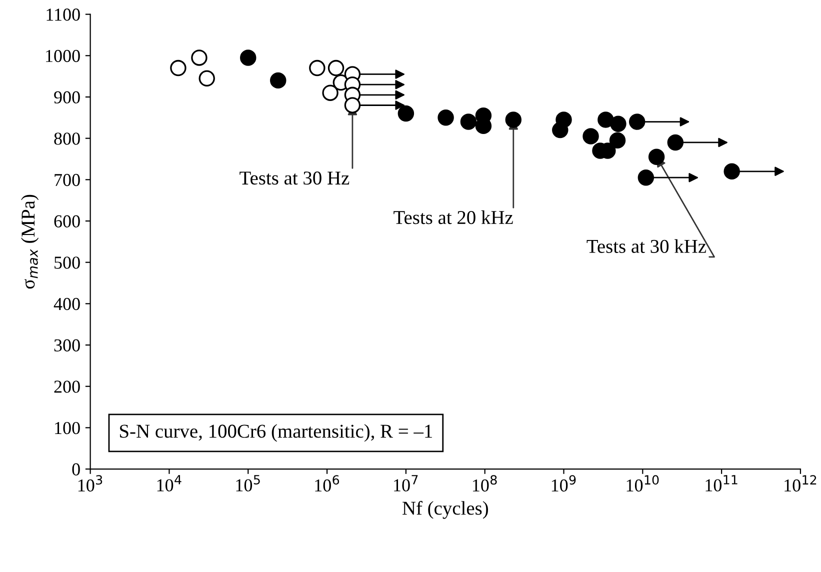 The image size is (821, 572). What do you see at coordinates (63, 56) in the screenshot?
I see `y-tick-label: 1000` at bounding box center [63, 56].